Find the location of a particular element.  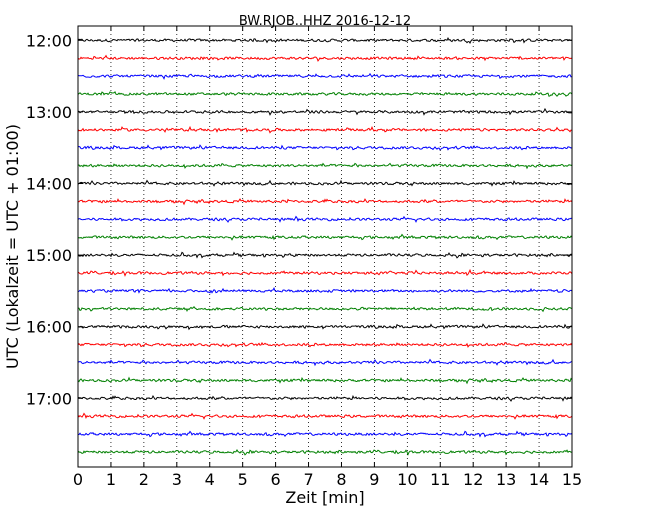

y-tick-label: 15:00 is located at coordinates (49, 255).